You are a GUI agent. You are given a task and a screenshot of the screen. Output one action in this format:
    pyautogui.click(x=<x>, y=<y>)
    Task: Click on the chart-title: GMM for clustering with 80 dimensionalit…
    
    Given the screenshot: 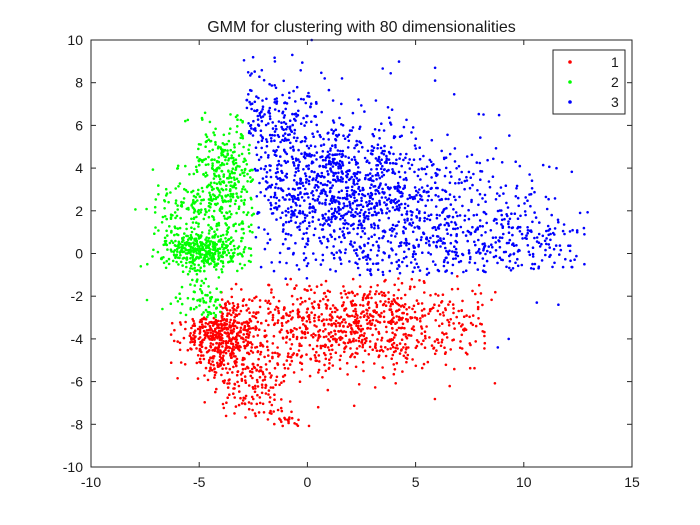 What is the action you would take?
    pyautogui.click(x=361, y=27)
    